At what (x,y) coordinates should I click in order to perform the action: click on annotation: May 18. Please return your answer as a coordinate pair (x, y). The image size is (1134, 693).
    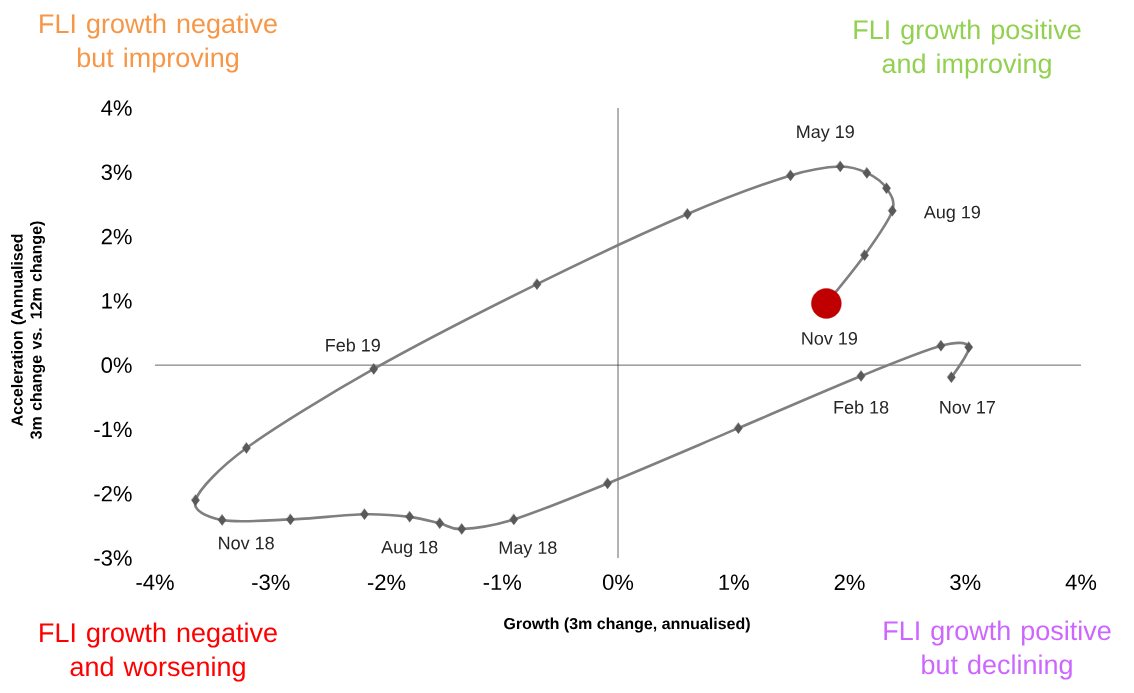
    Looking at the image, I should click on (528, 549).